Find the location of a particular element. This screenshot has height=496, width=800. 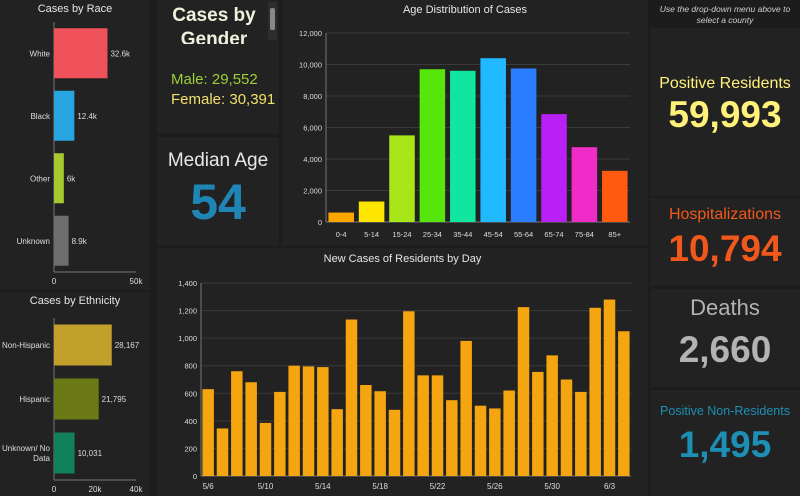

data-label: 6k is located at coordinates (71, 178).